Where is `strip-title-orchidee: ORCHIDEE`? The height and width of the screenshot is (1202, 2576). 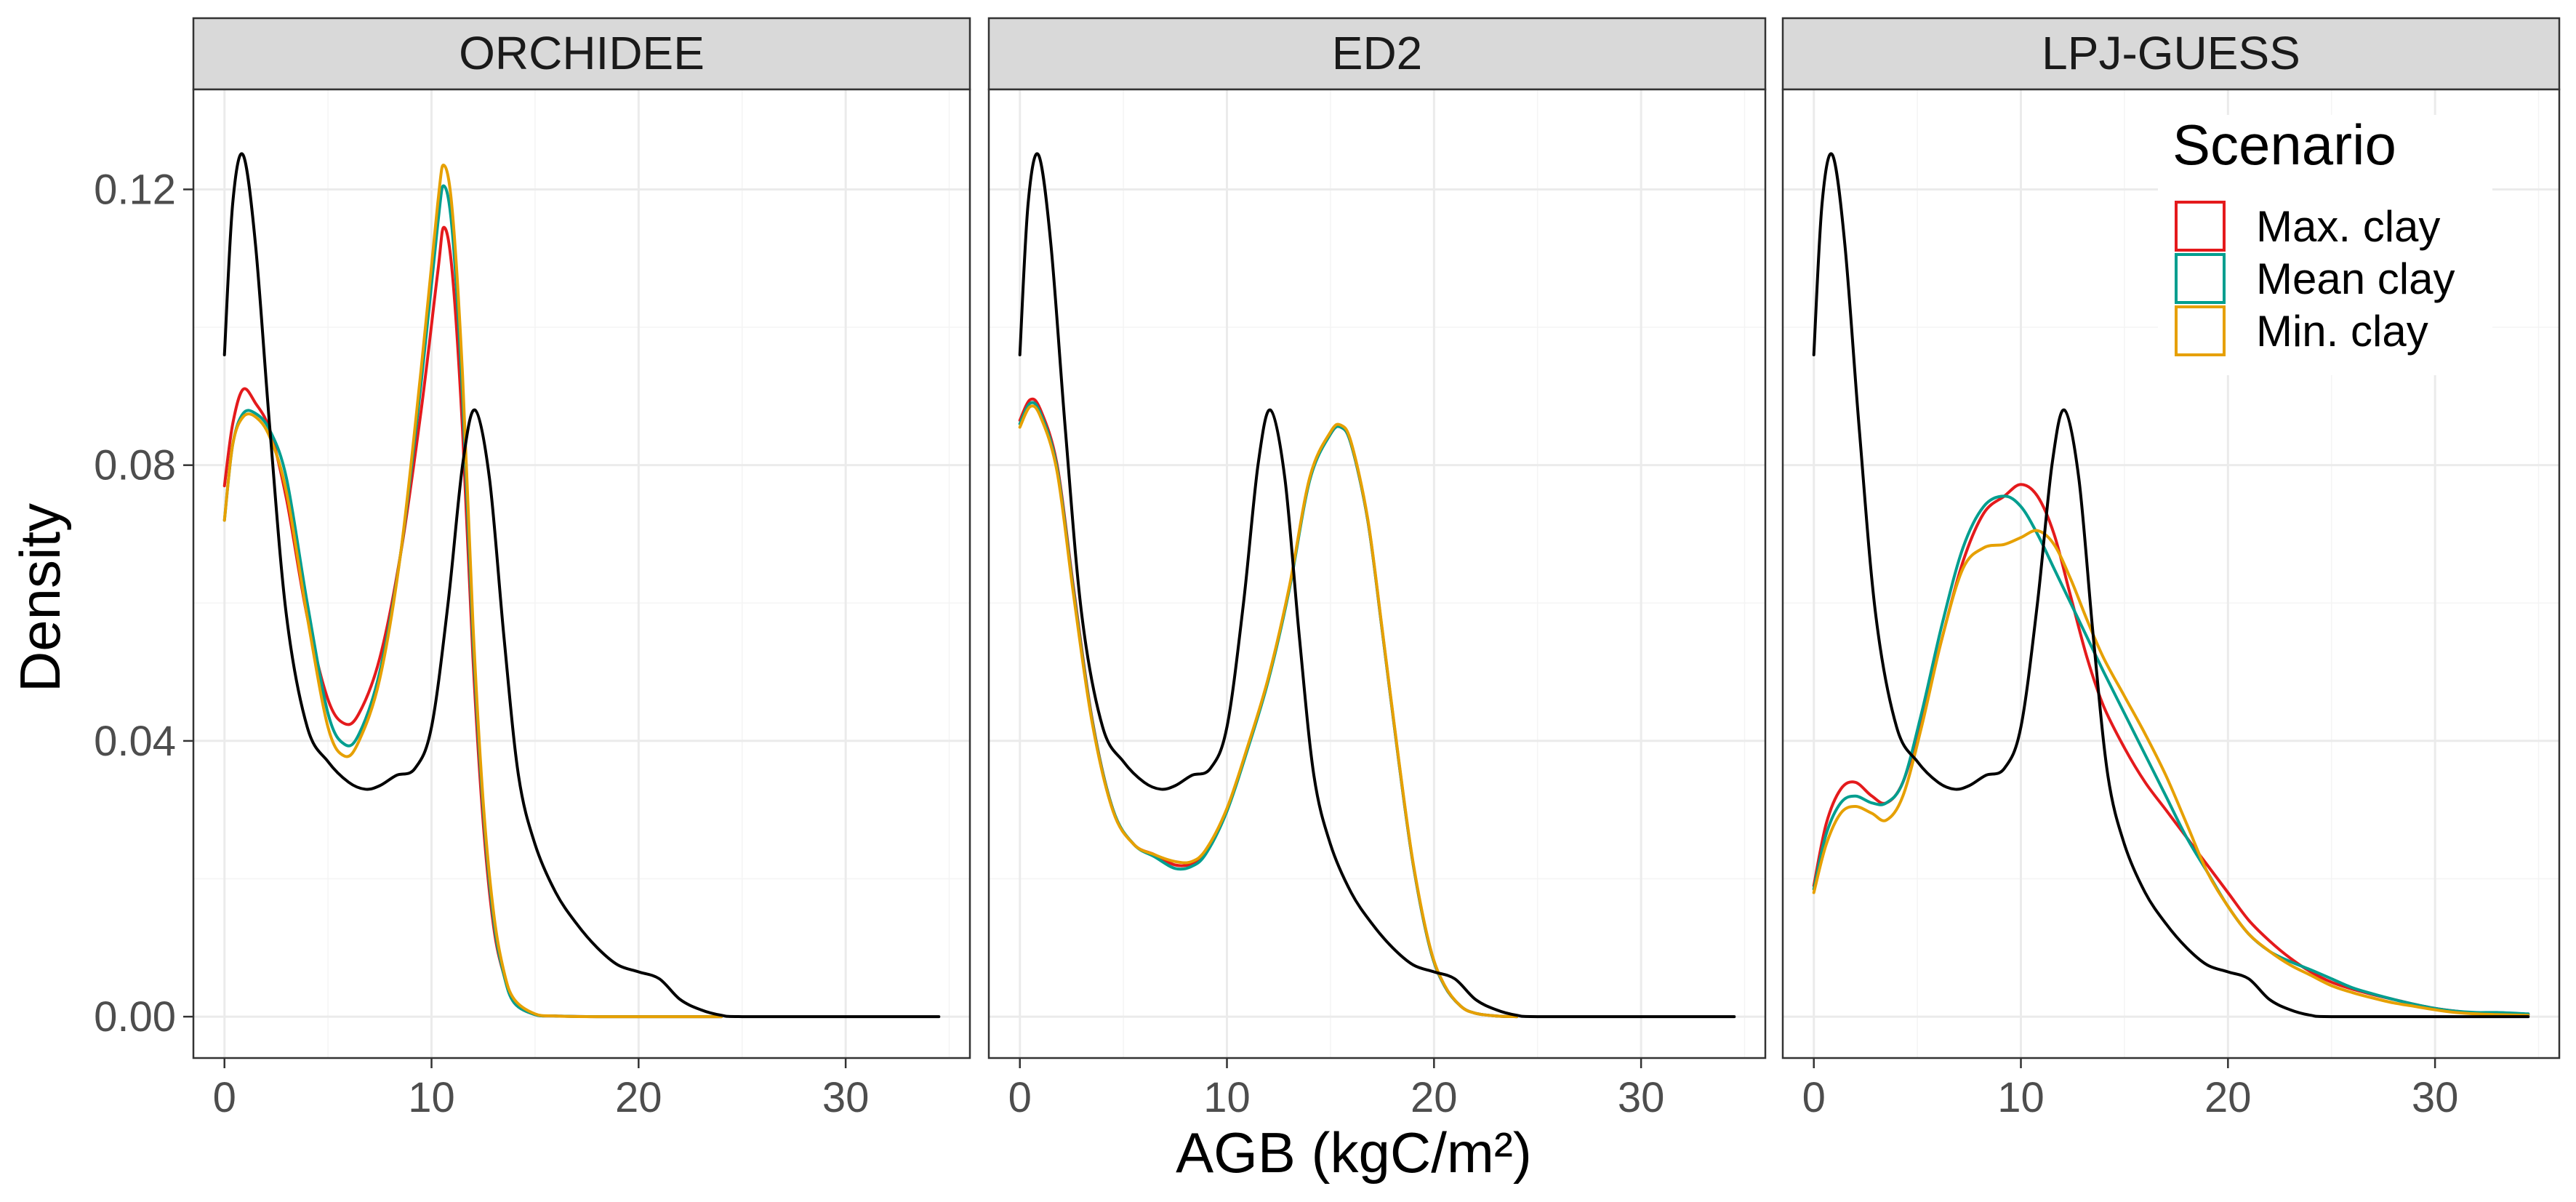 strip-title-orchidee: ORCHIDEE is located at coordinates (582, 53).